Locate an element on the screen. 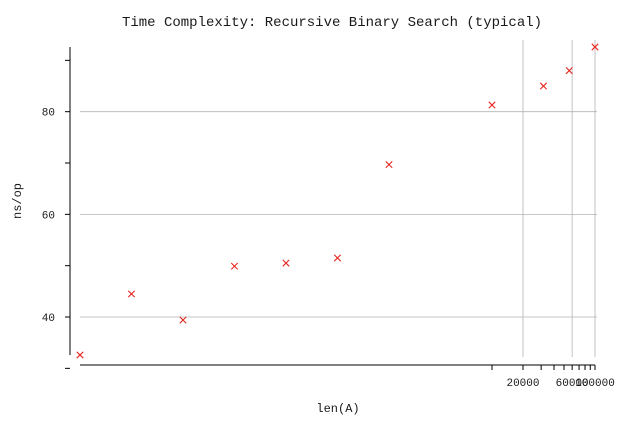 The image size is (640, 427). y-axis-label: ns/op is located at coordinates (18, 201).